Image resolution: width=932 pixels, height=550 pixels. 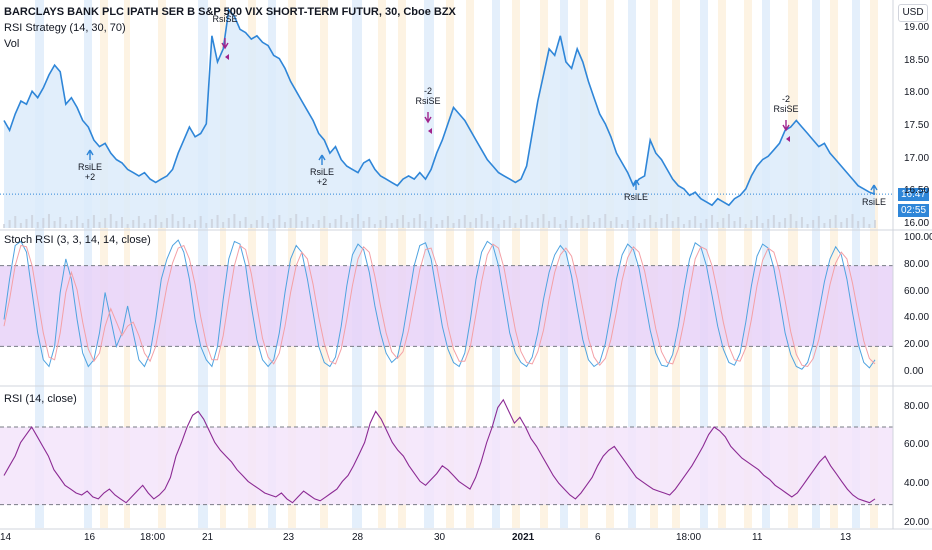 What do you see at coordinates (918, 237) in the screenshot?
I see `stoch-y-tick: 100.00` at bounding box center [918, 237].